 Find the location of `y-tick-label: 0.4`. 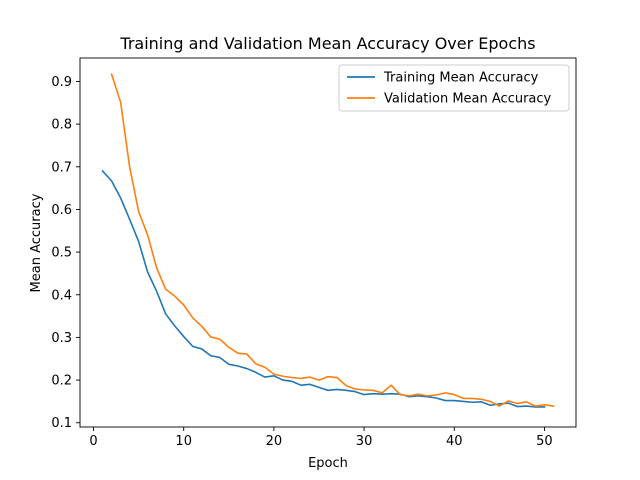

y-tick-label: 0.4 is located at coordinates (61, 295).